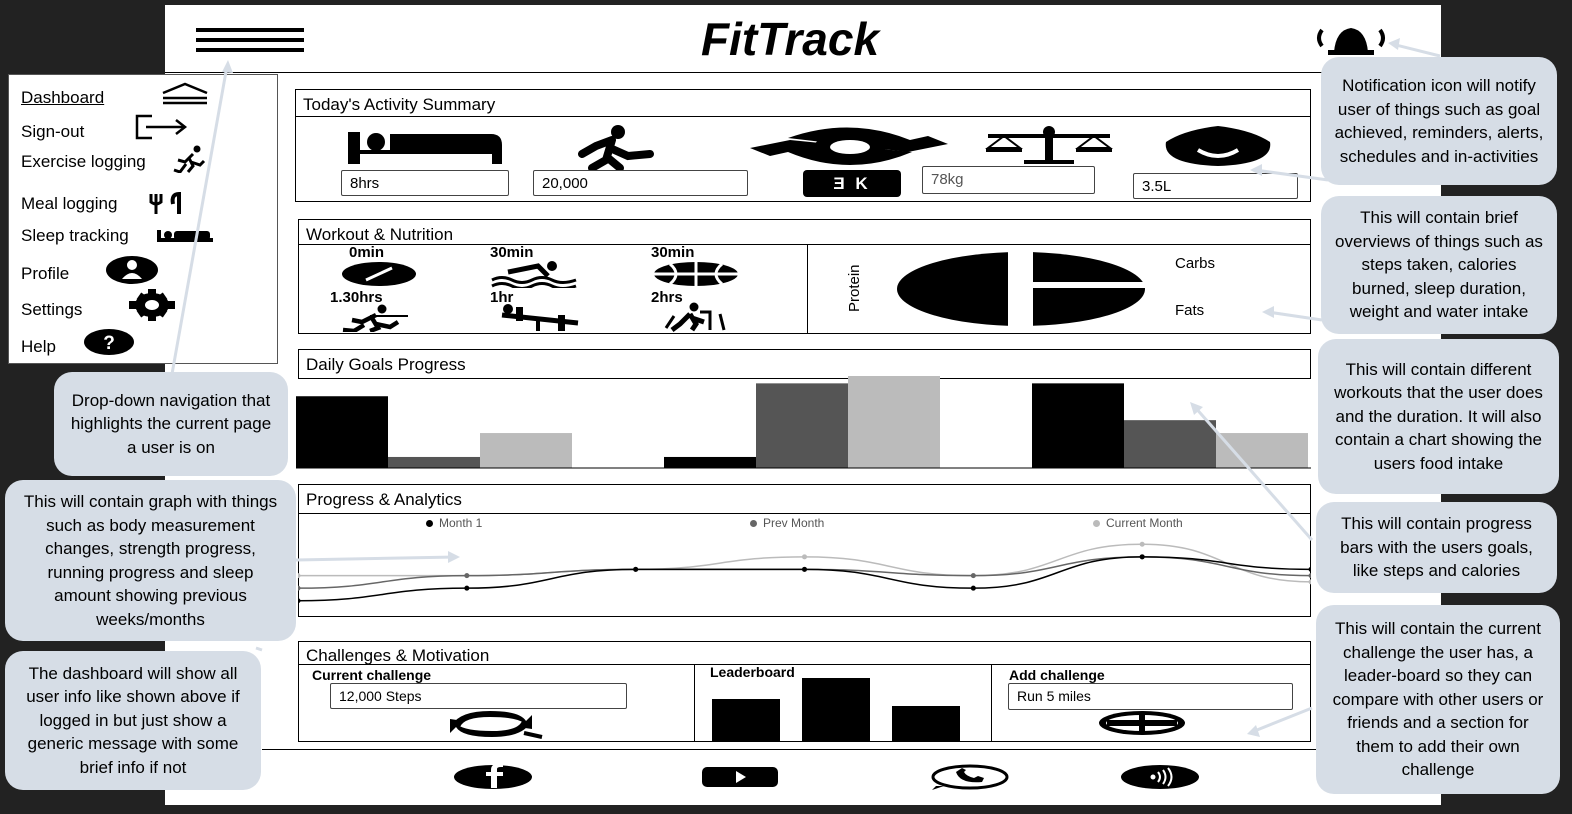  I want to click on sign-out-icon, so click(161, 127).